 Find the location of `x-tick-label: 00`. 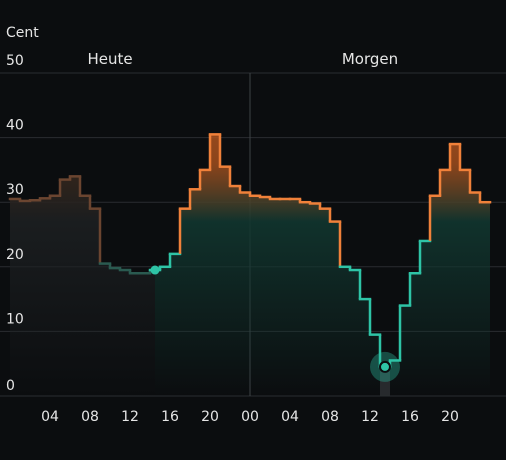

x-tick-label: 00 is located at coordinates (250, 417).